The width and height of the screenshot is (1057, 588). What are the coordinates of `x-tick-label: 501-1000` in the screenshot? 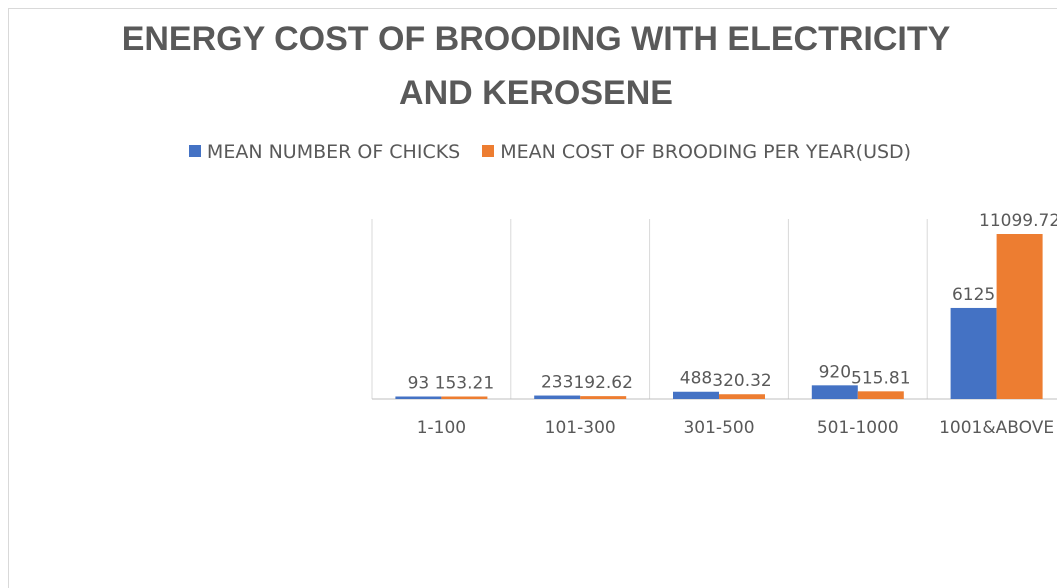 It's located at (858, 428).